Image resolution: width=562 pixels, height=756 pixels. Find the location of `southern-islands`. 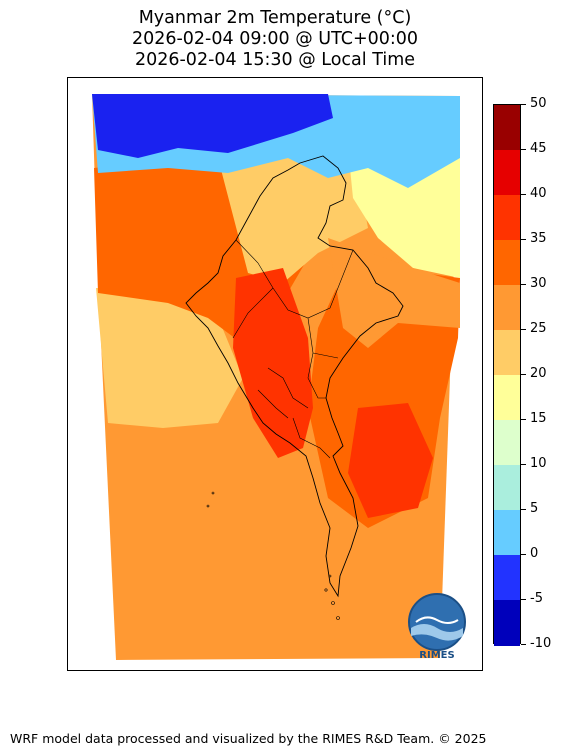

southern-islands is located at coordinates (273, 555).